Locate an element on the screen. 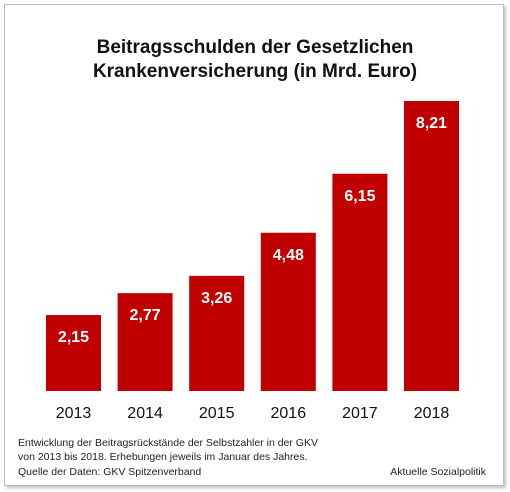 The width and height of the screenshot is (510, 492). x-tick-label-2018: 2018 is located at coordinates (432, 413).